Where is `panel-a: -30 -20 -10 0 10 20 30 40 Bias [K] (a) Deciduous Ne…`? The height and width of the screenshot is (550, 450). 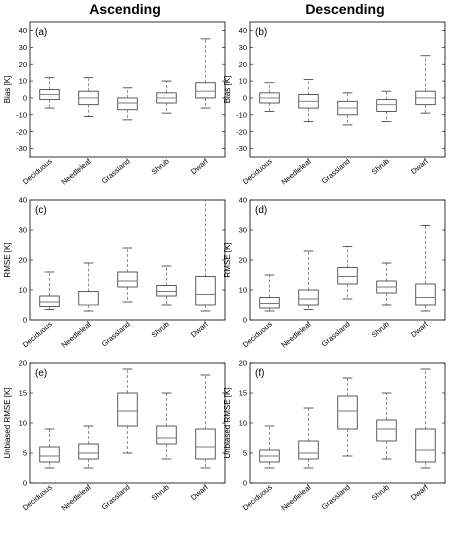 panel-a: -30 -20 -10 0 10 20 30 40 Bias [K] (a) Deciduous Ne… is located at coordinates (114, 104).